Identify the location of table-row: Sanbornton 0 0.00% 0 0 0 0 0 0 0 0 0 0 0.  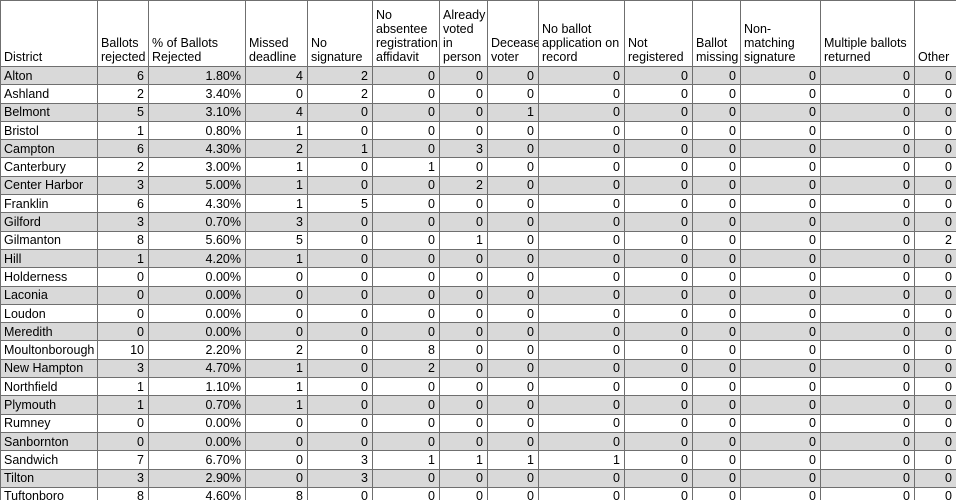
(478, 441).